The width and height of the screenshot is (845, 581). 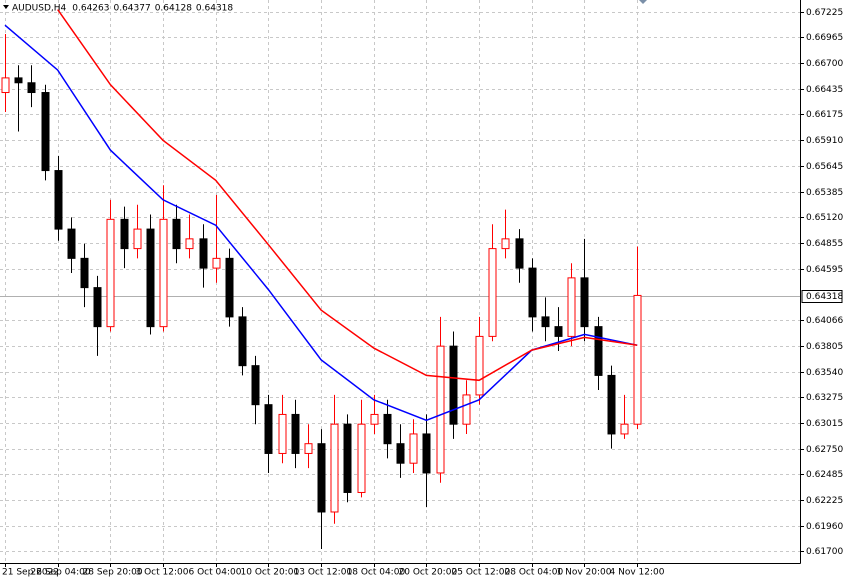 I want to click on menu-arrow, so click(x=6, y=7).